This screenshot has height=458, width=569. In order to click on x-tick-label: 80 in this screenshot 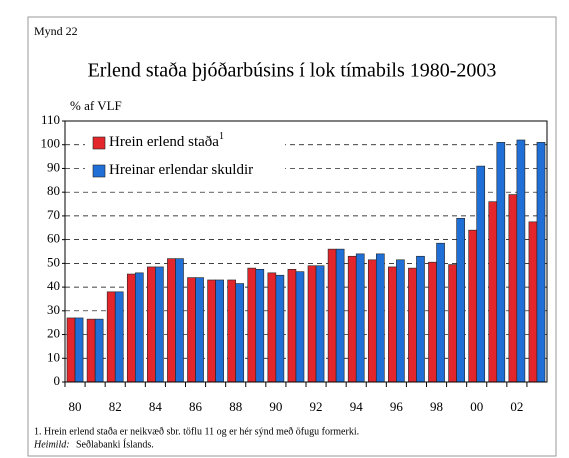, I will do `click(75, 406)`.